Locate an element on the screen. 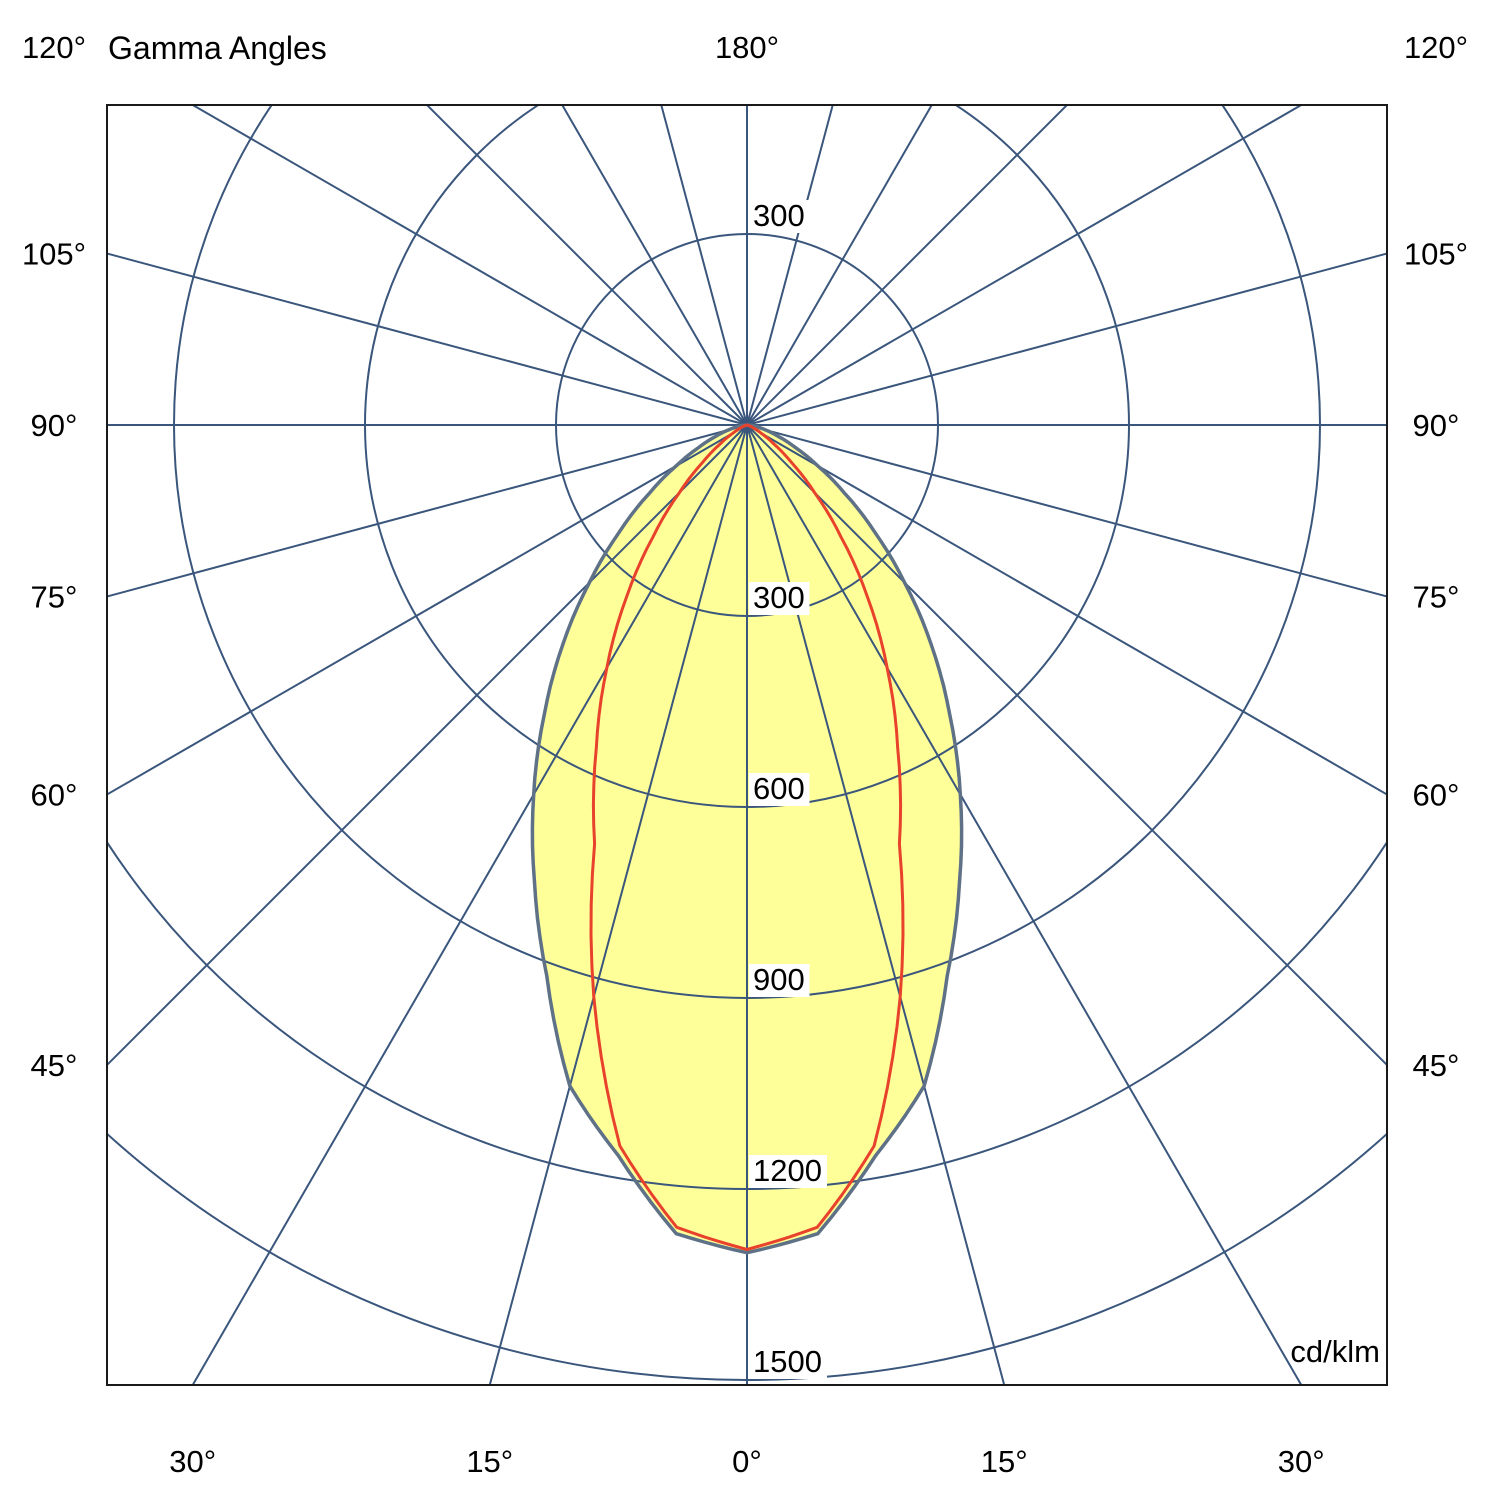 The height and width of the screenshot is (1490, 1490). ring-label: 1500 is located at coordinates (787, 1361).